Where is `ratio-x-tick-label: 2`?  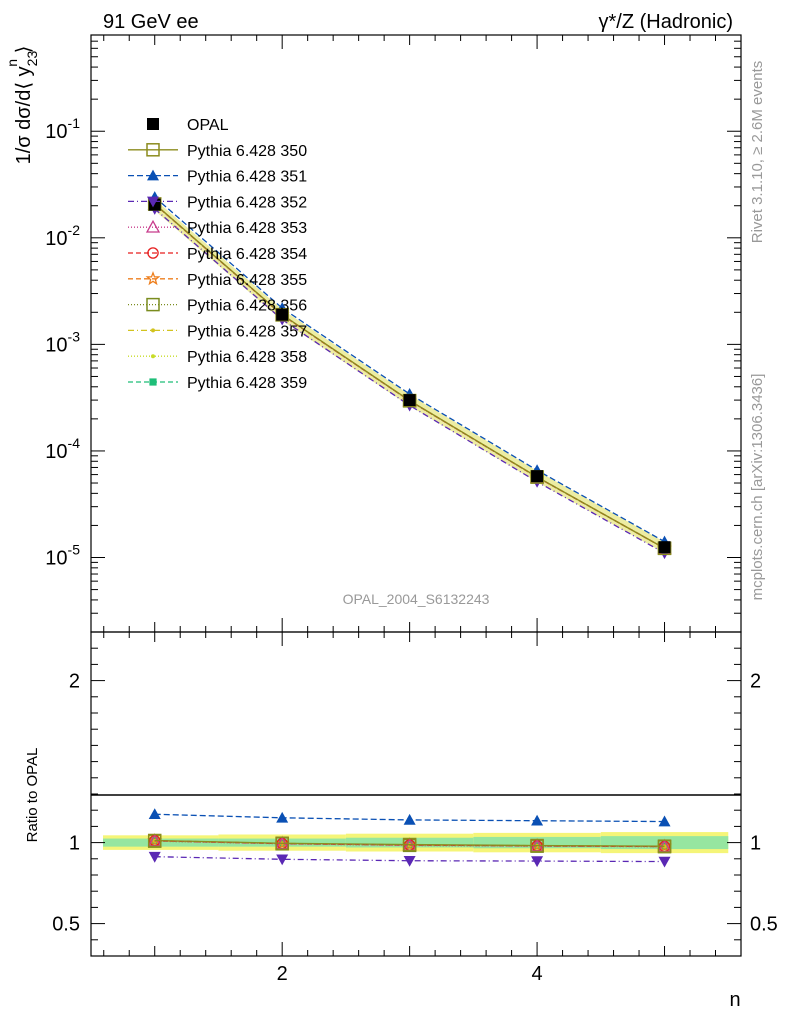 ratio-x-tick-label: 2 is located at coordinates (282, 974).